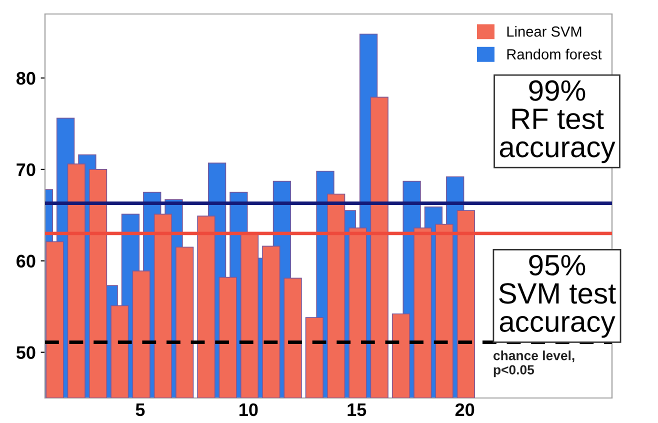  What do you see at coordinates (554, 54) in the screenshot?
I see `legend-label: Random forest` at bounding box center [554, 54].